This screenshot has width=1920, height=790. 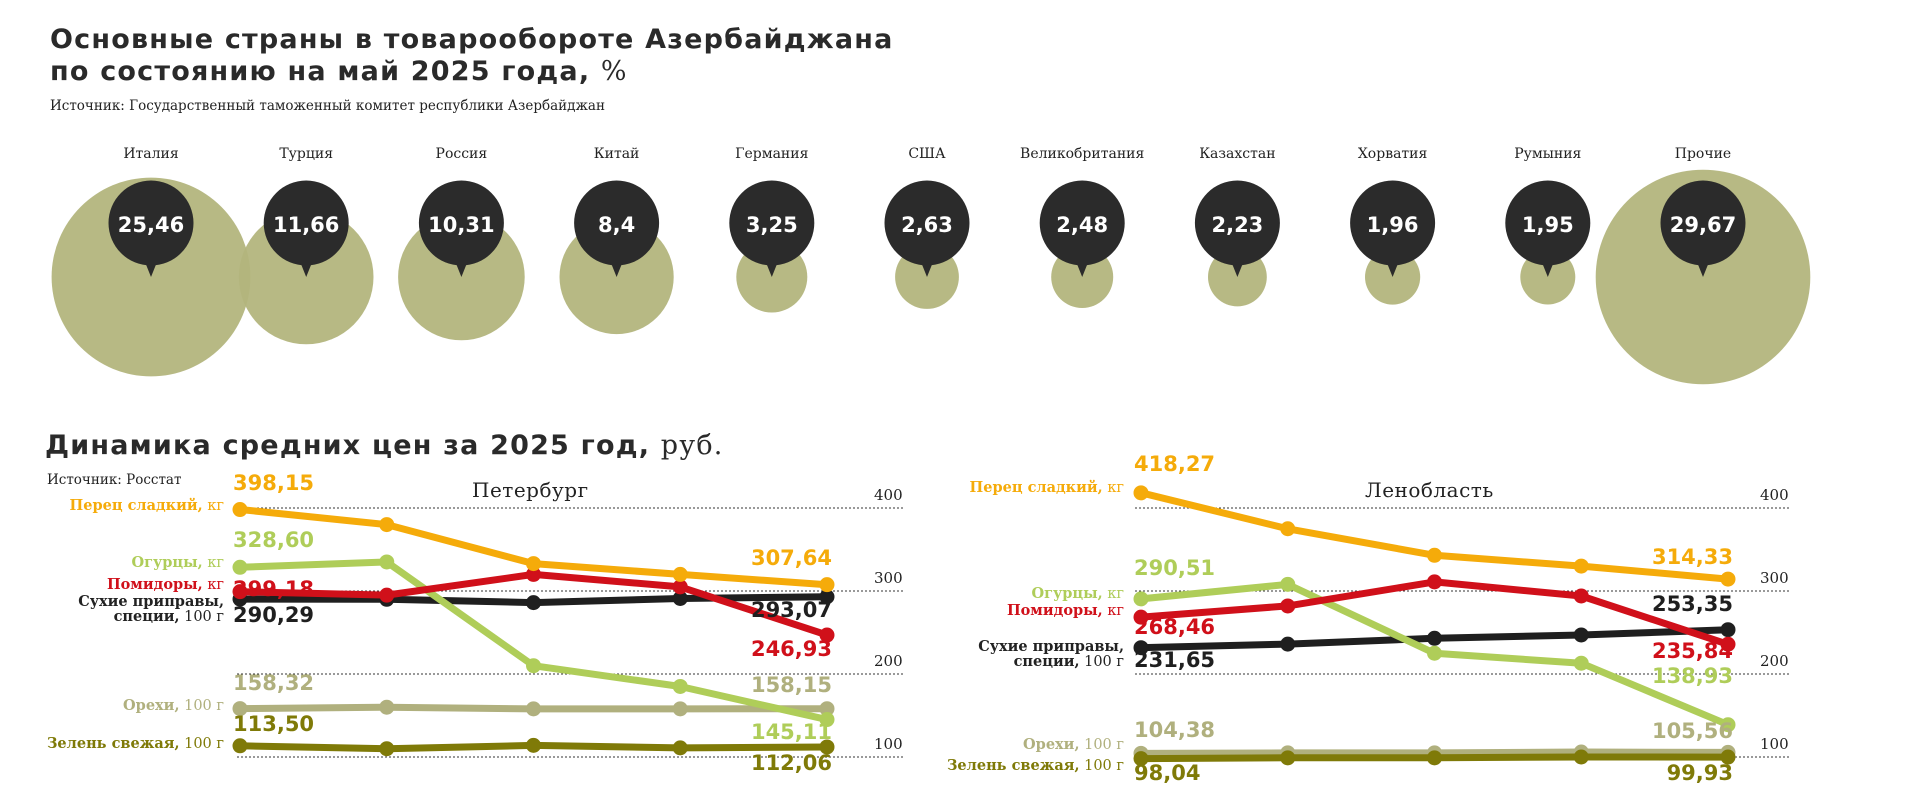 I want to click on badge-value-3: 8,4, so click(x=616, y=225).